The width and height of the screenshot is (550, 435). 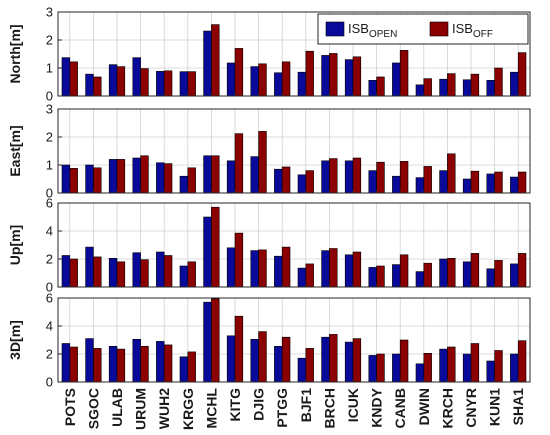 What do you see at coordinates (490, 371) in the screenshot?
I see `bar-open-kun1` at bounding box center [490, 371].